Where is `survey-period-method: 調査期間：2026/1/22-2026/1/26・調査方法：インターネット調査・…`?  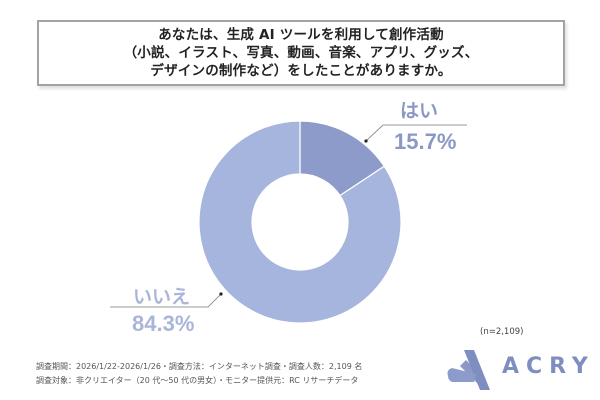 survey-period-method: 調査期間：2026/1/22-2026/1/26・調査方法：インターネット調査・… is located at coordinates (199, 366).